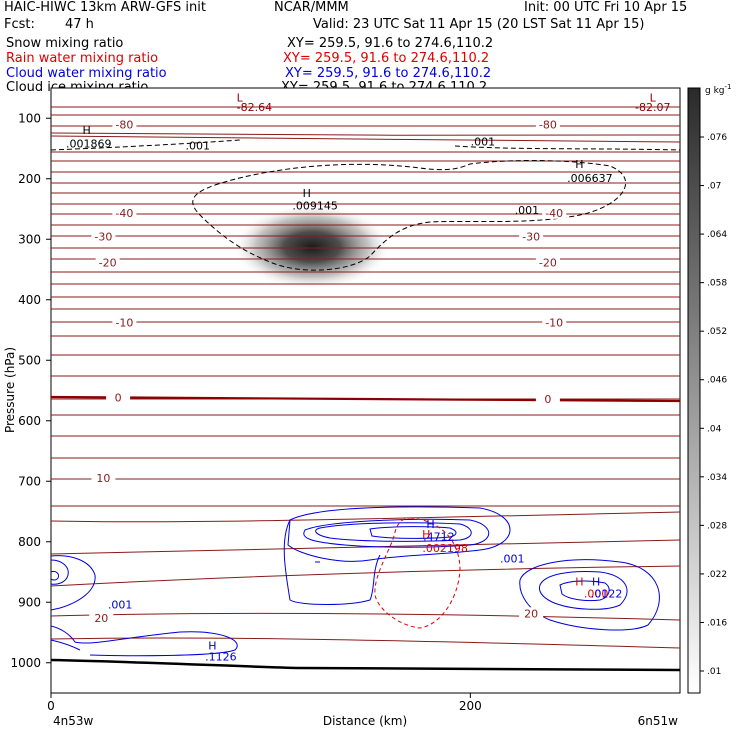 The width and height of the screenshot is (740, 740). What do you see at coordinates (312, 247) in the screenshot?
I see `snow-mixing-shading` at bounding box center [312, 247].